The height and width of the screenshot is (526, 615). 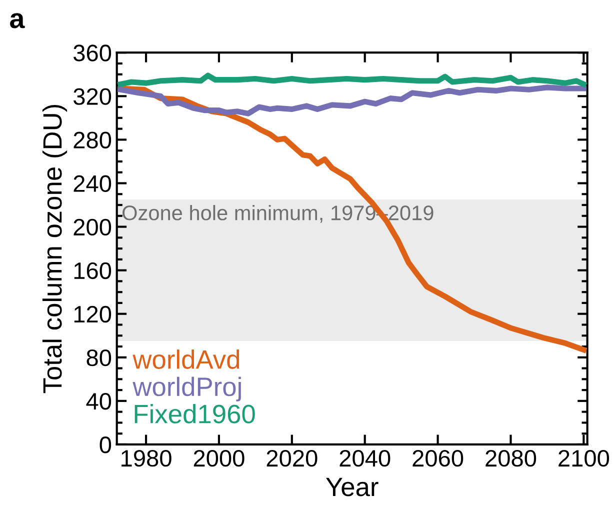 I want to click on x-axis-title: Year, so click(x=352, y=487).